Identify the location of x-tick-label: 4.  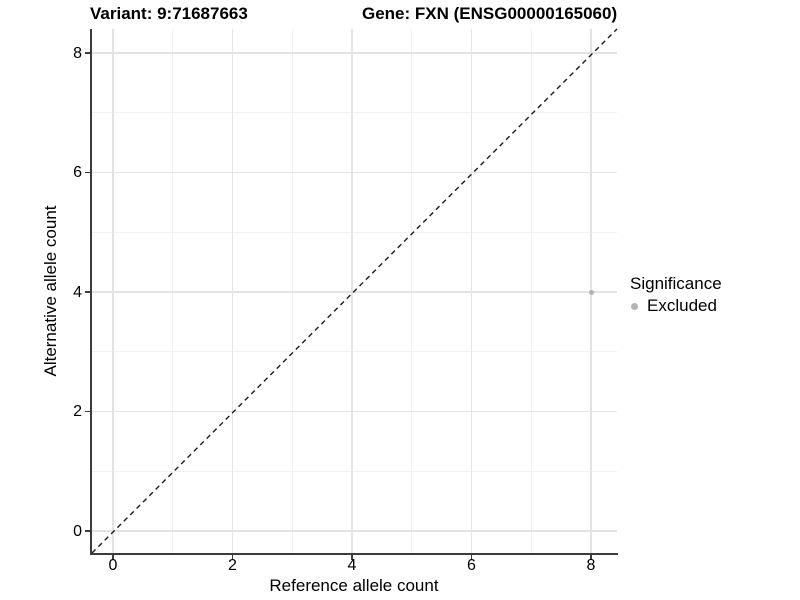
(352, 565).